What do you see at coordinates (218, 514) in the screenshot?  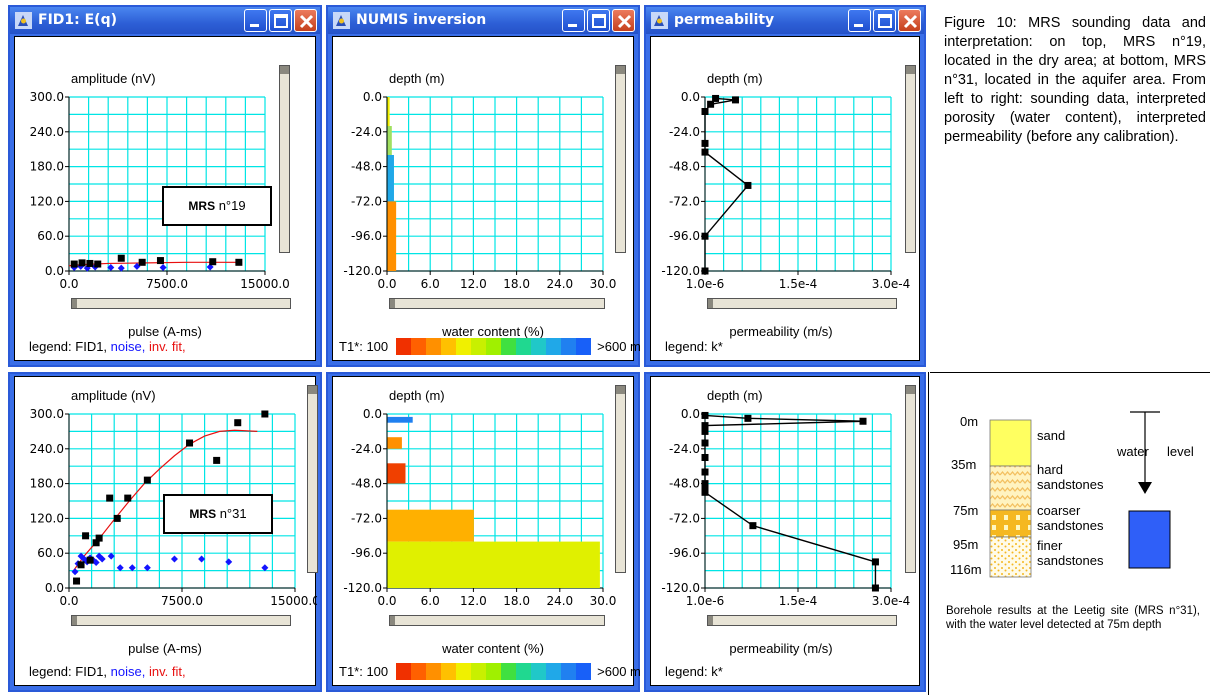 I see `mrs-label-box: MRS n°31` at bounding box center [218, 514].